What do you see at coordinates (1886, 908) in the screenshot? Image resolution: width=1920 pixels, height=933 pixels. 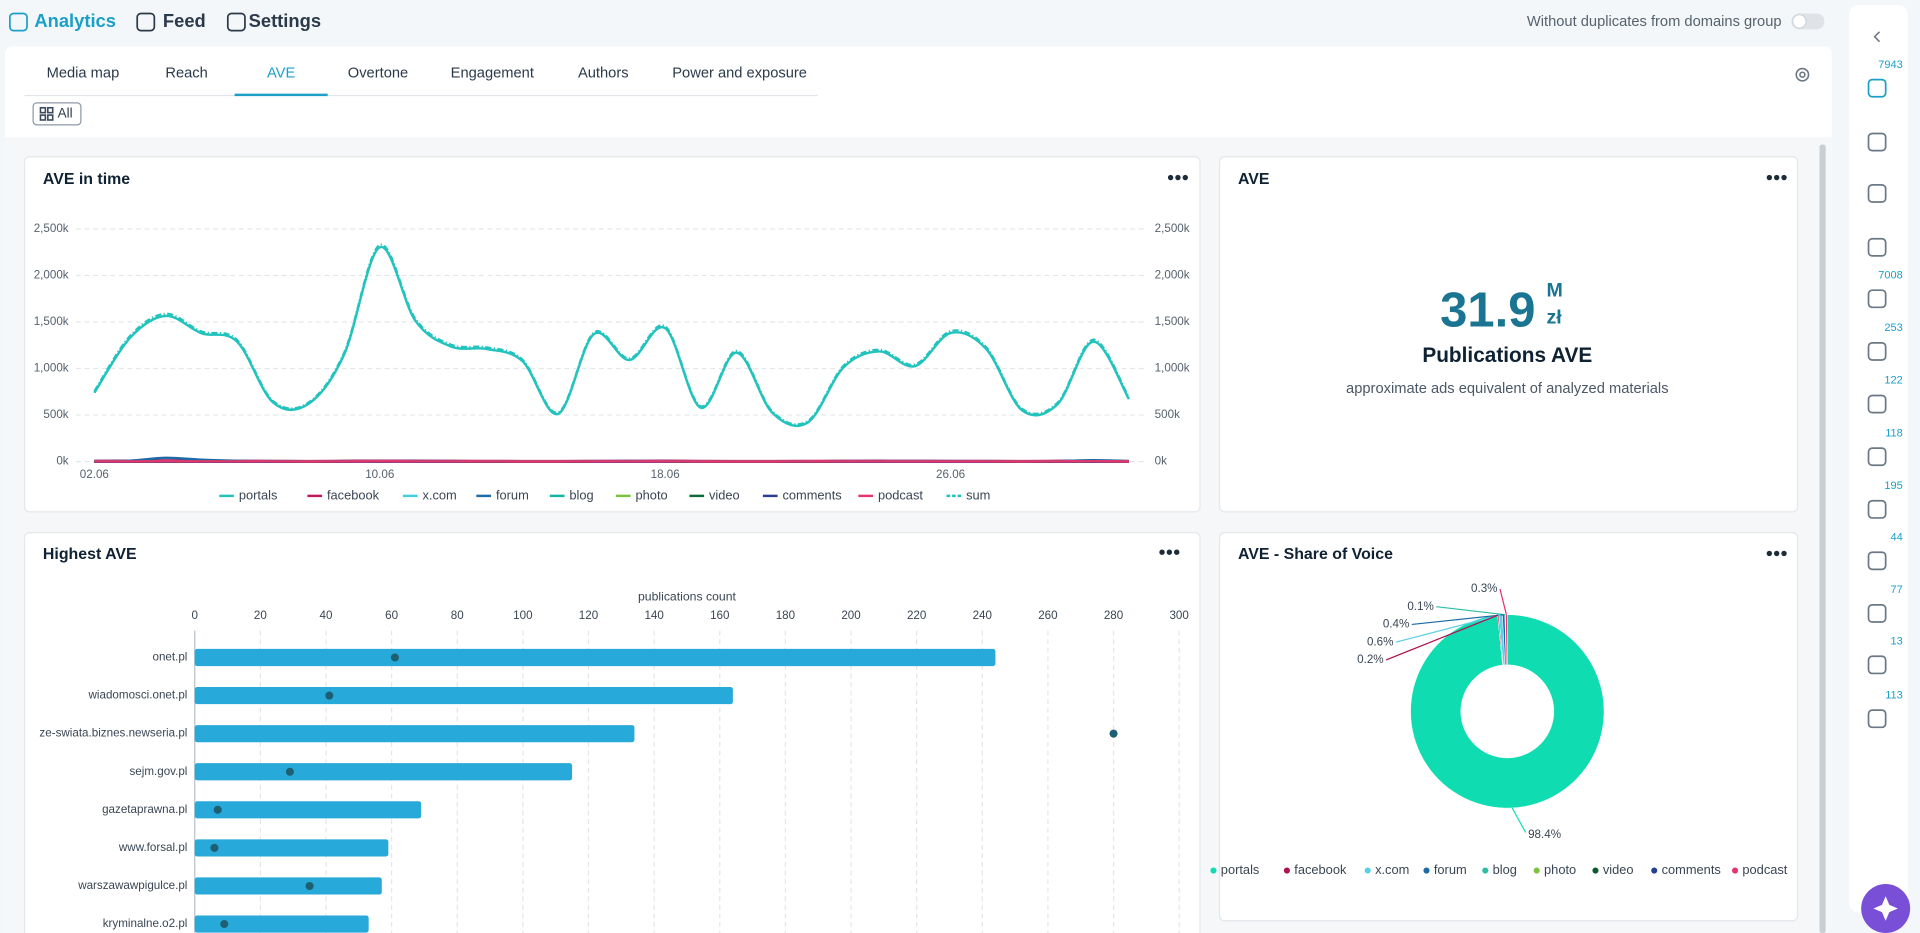 I see `ai-button` at bounding box center [1886, 908].